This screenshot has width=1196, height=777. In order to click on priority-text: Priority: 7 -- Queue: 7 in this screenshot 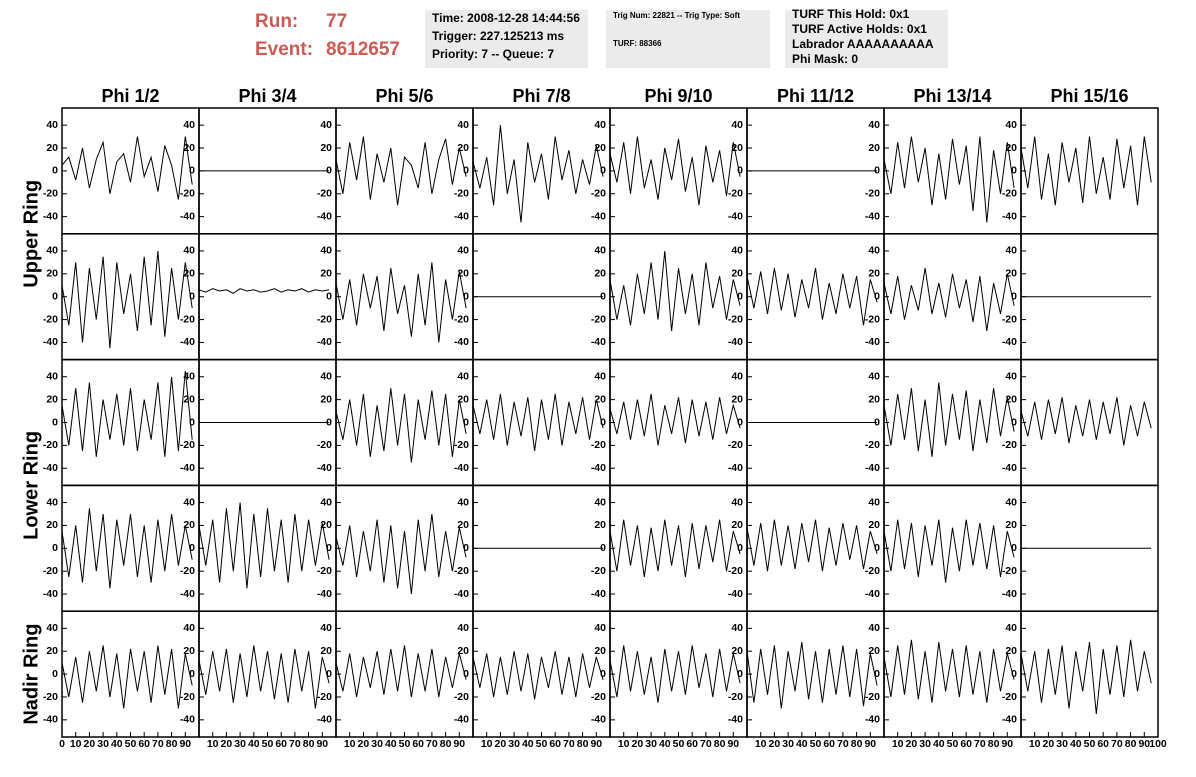, I will do `click(493, 54)`.